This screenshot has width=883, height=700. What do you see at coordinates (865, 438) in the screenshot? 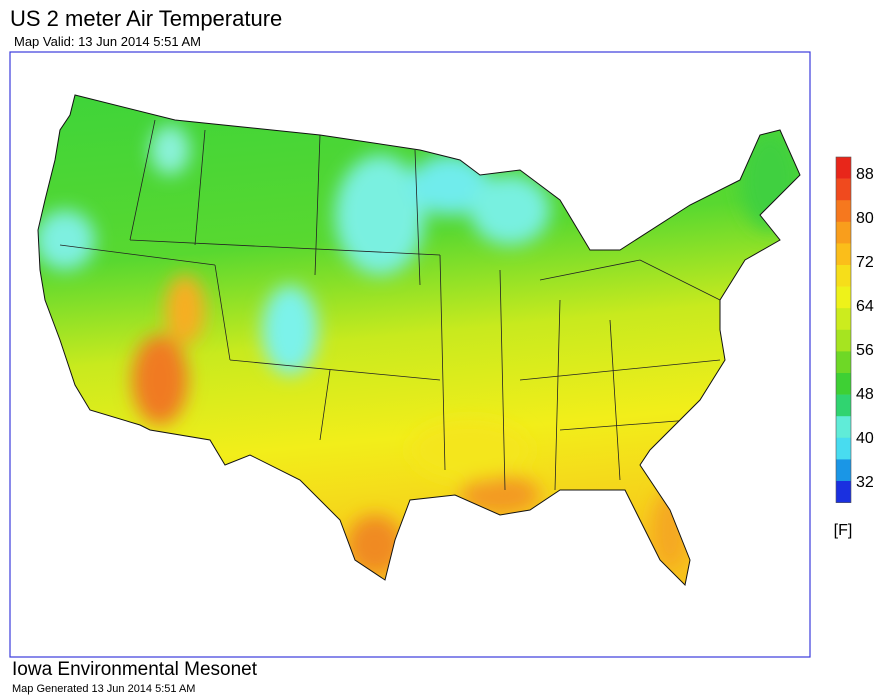
I see `colorbar-tick-label: 40` at bounding box center [865, 438].